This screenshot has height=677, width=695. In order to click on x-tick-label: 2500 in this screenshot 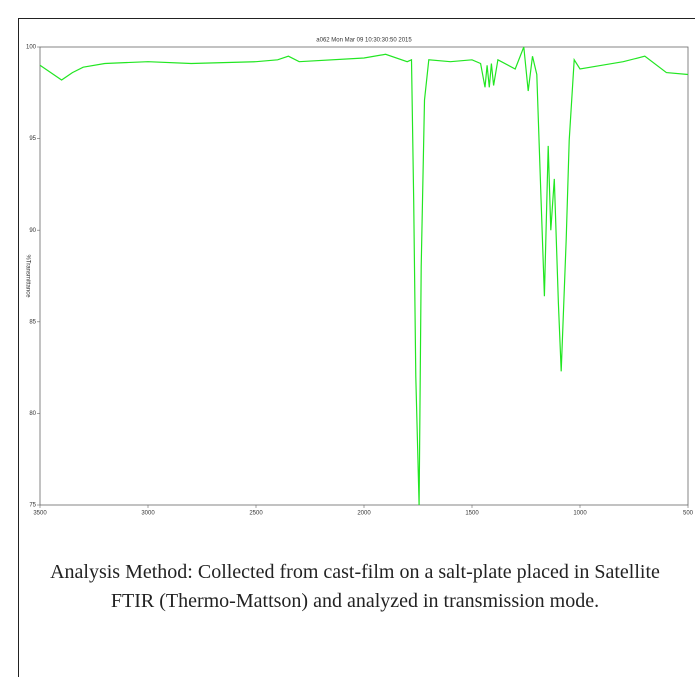, I will do `click(256, 514)`.